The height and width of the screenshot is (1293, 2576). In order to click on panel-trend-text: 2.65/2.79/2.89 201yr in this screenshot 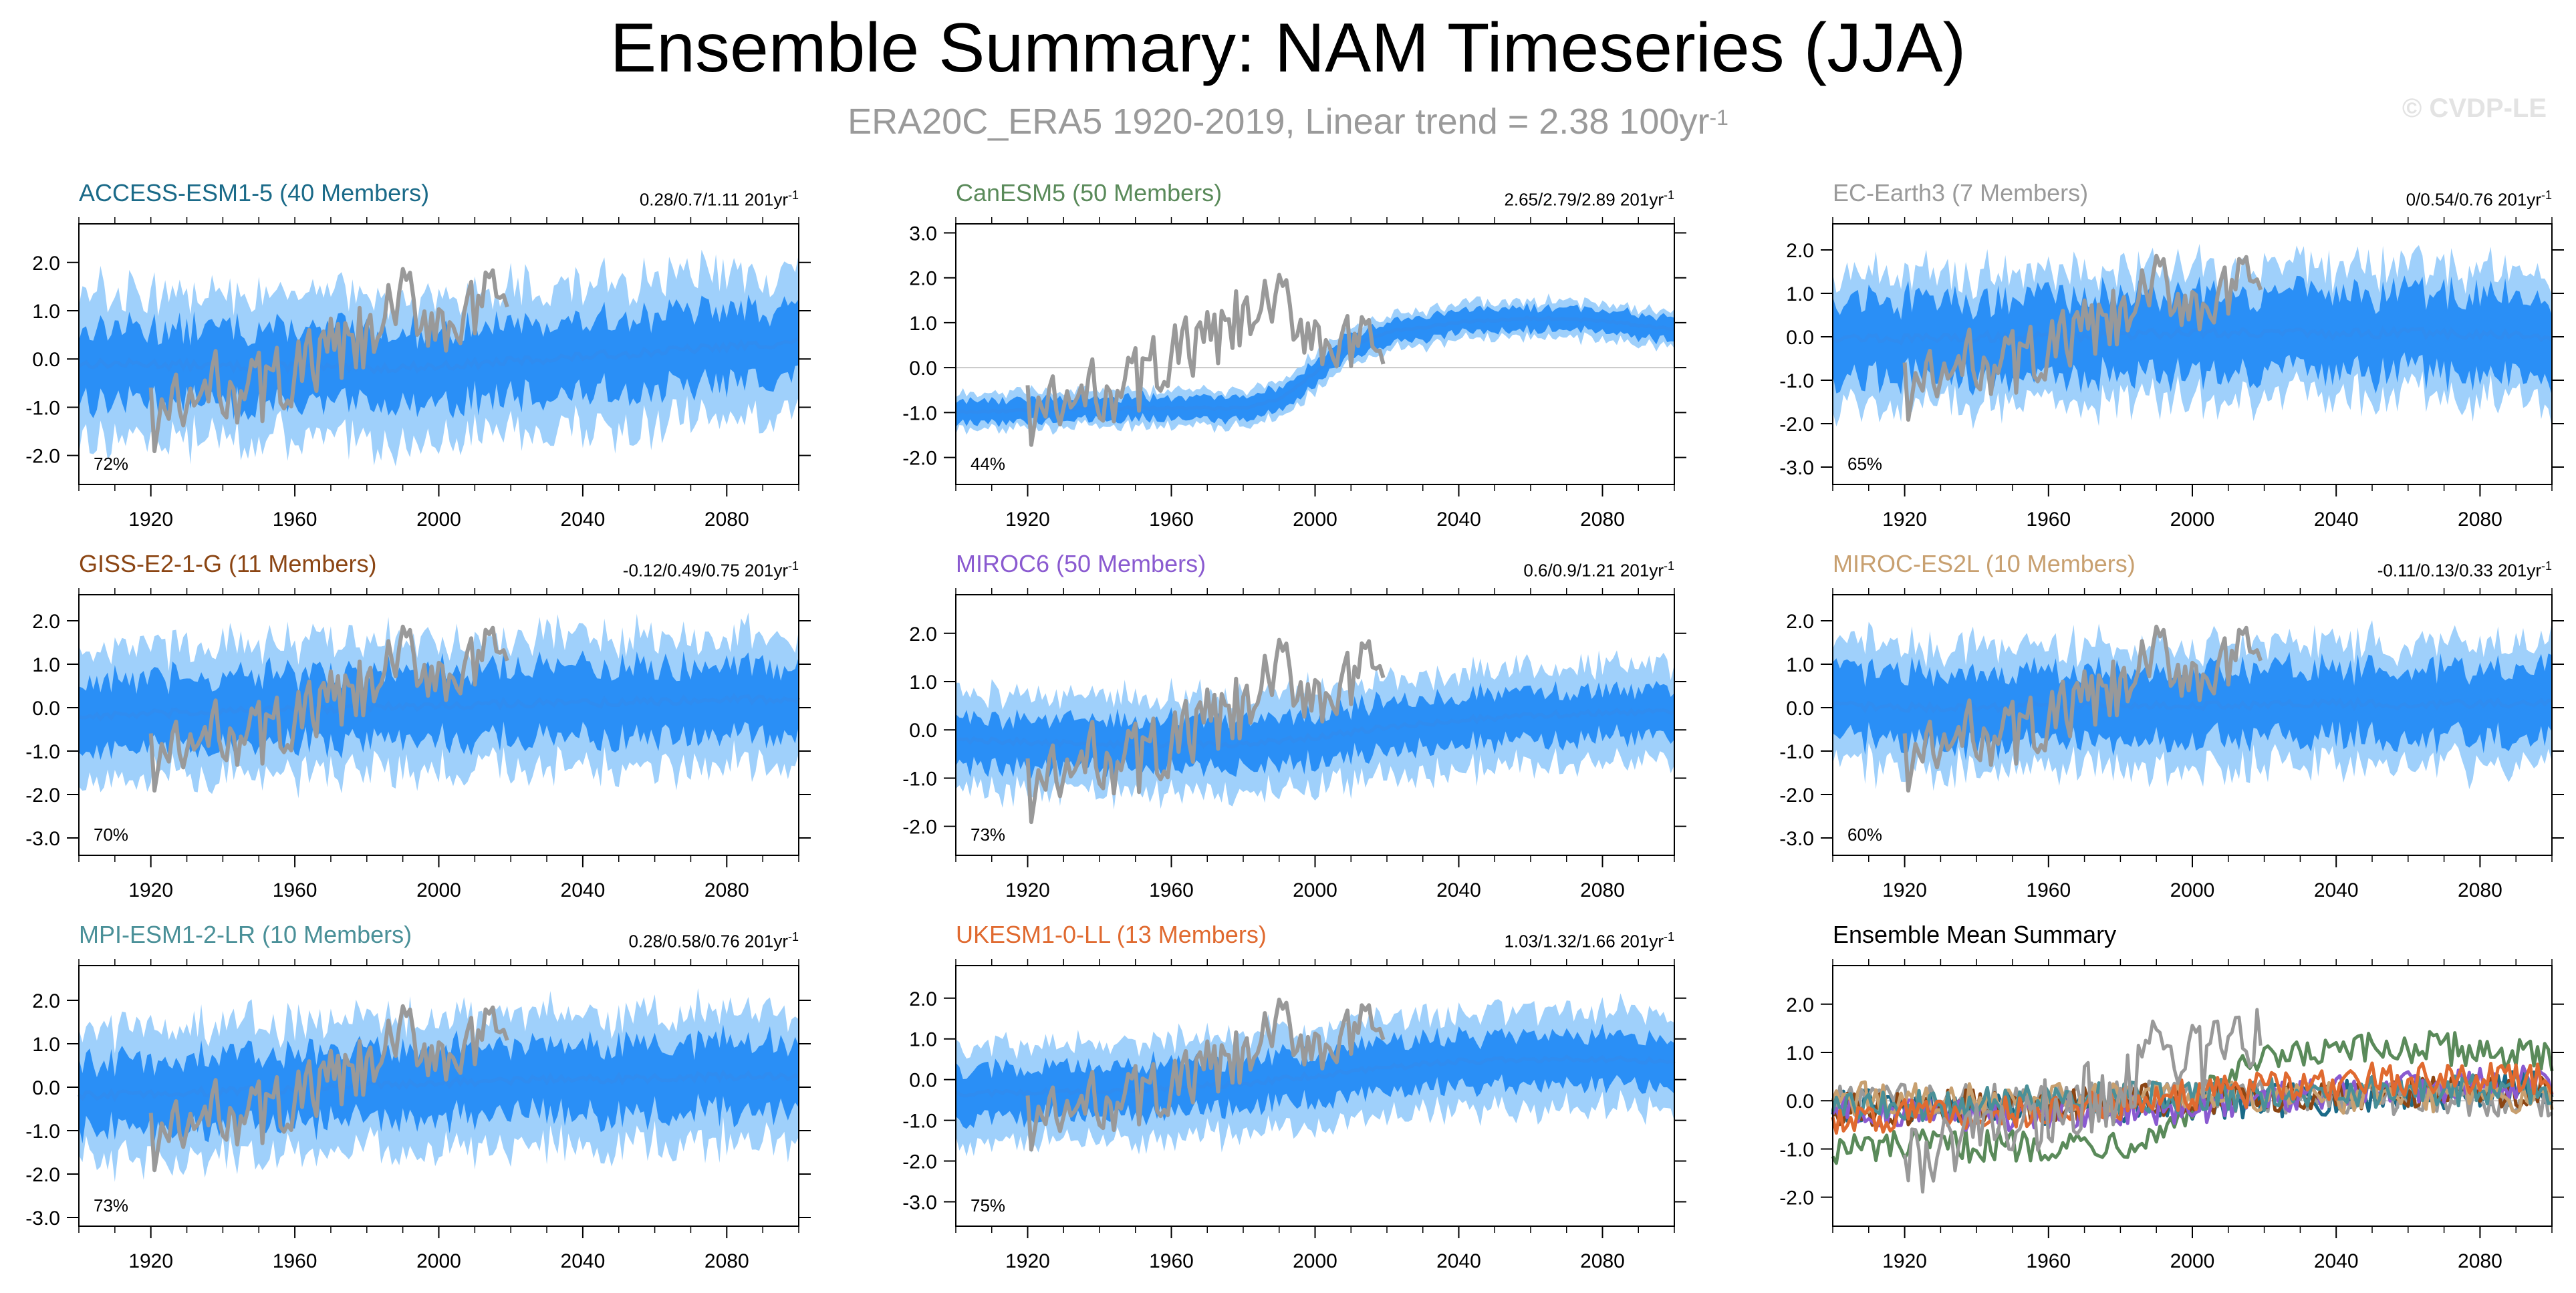, I will do `click(1584, 199)`.